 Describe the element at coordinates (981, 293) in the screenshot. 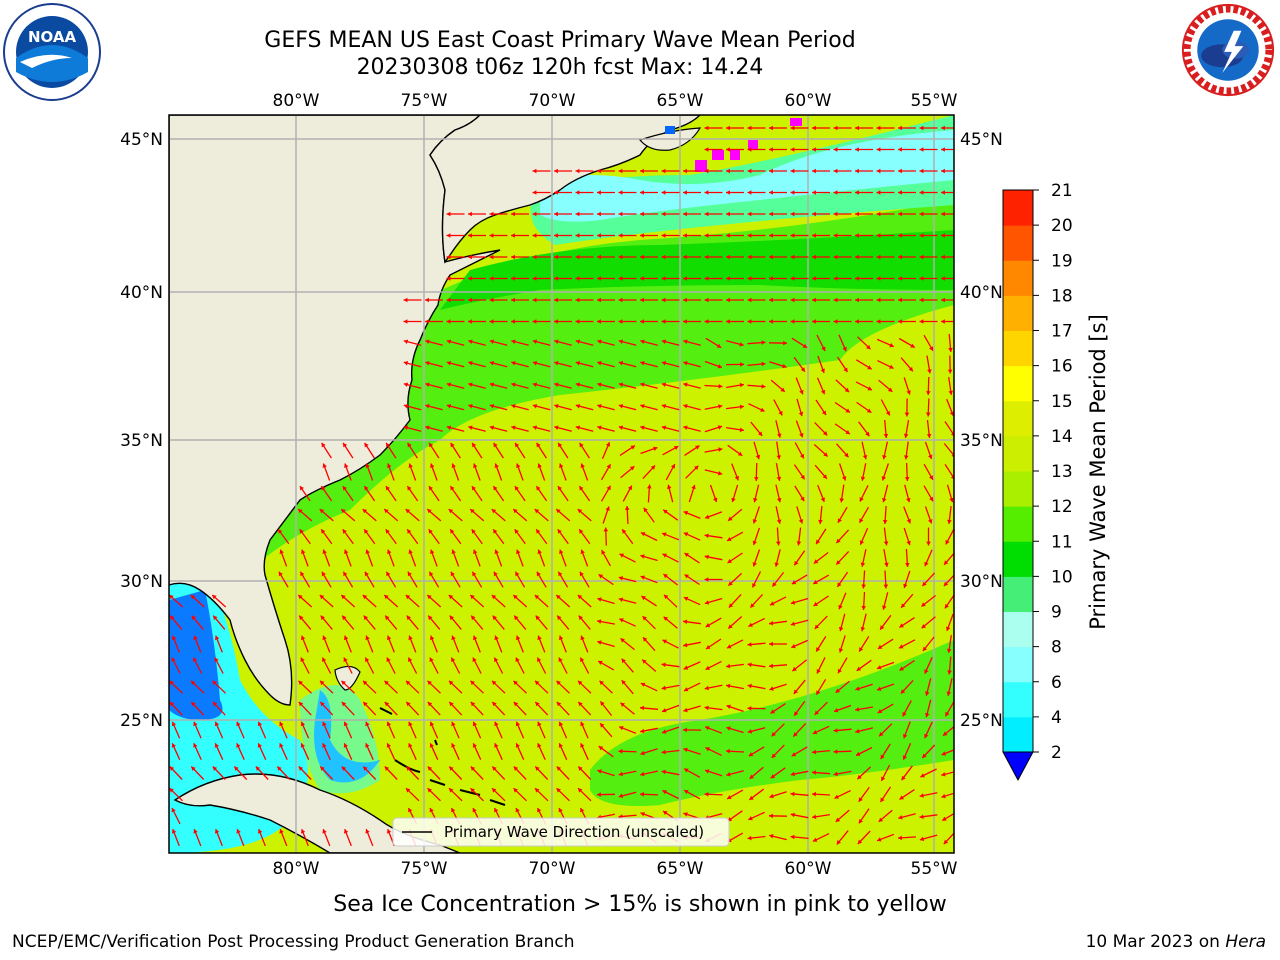

I see `lat-tick-right: 40°N` at that location.